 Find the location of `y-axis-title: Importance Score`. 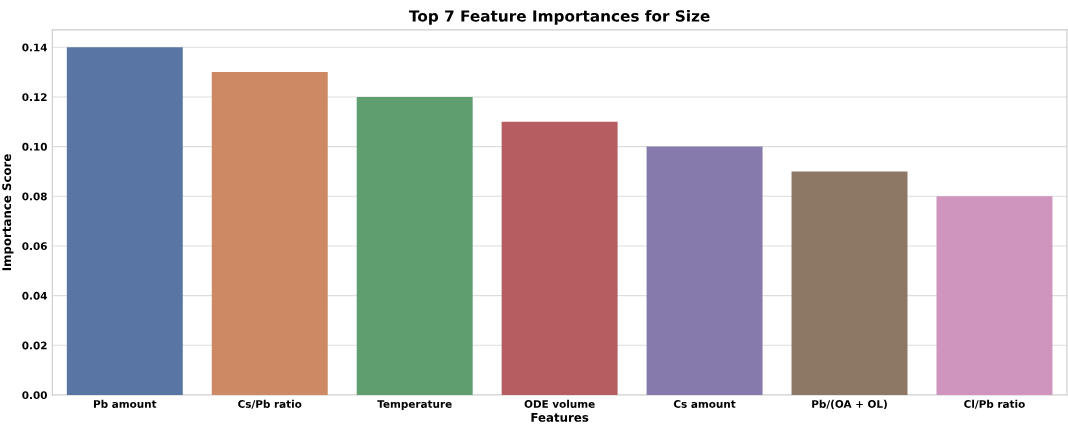

y-axis-title: Importance Score is located at coordinates (8, 212).